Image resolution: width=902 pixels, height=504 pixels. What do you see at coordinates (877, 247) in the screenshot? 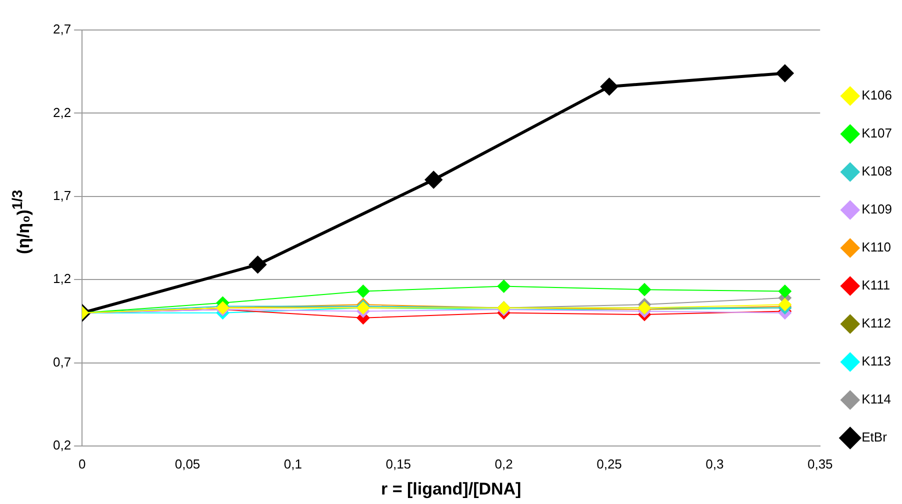
I see `legend-label: K110` at bounding box center [877, 247].